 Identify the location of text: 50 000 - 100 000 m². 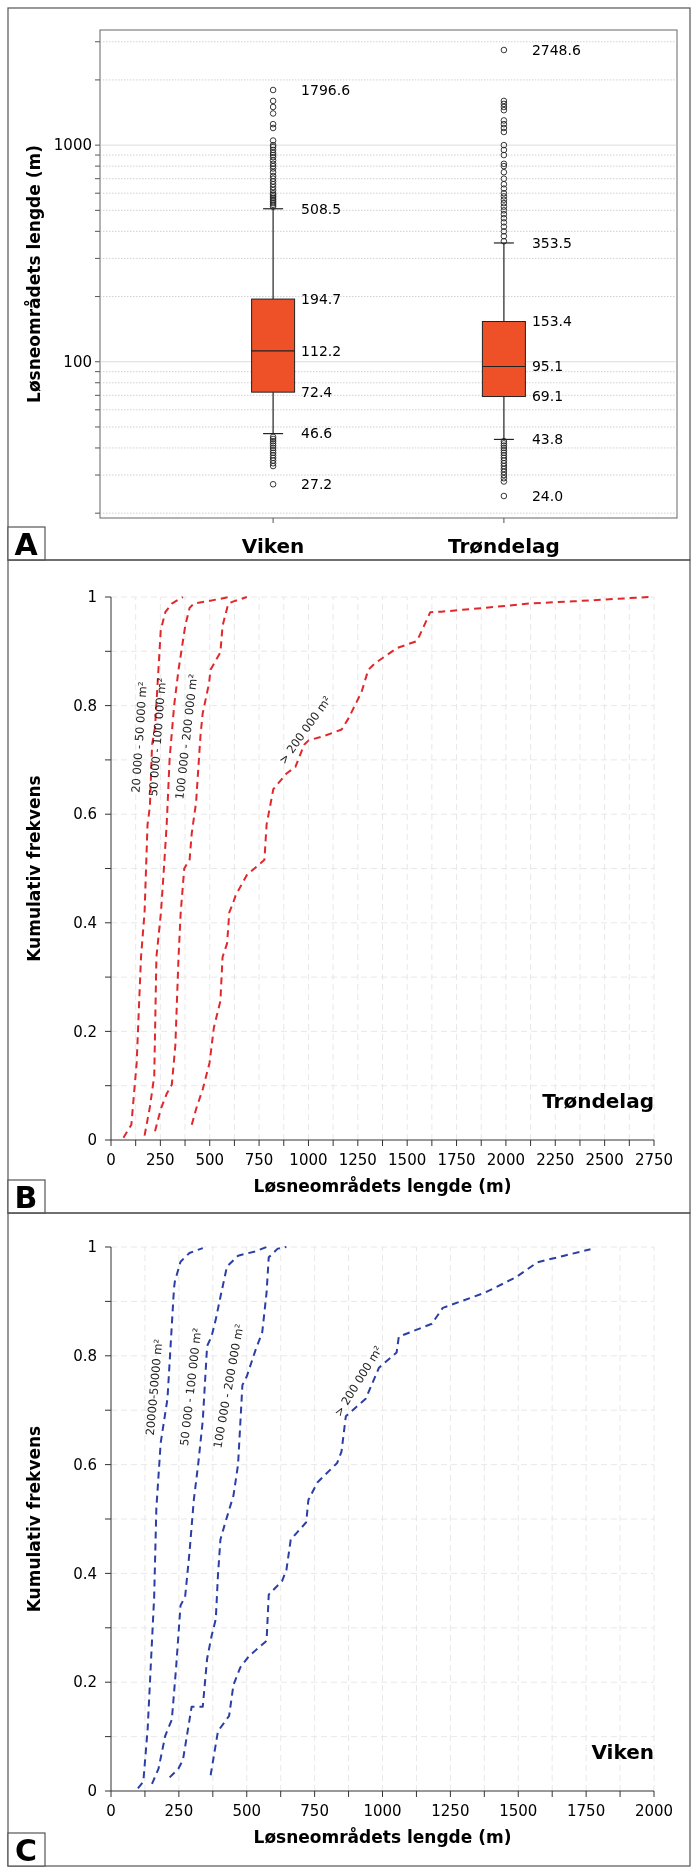
(191, 1387).